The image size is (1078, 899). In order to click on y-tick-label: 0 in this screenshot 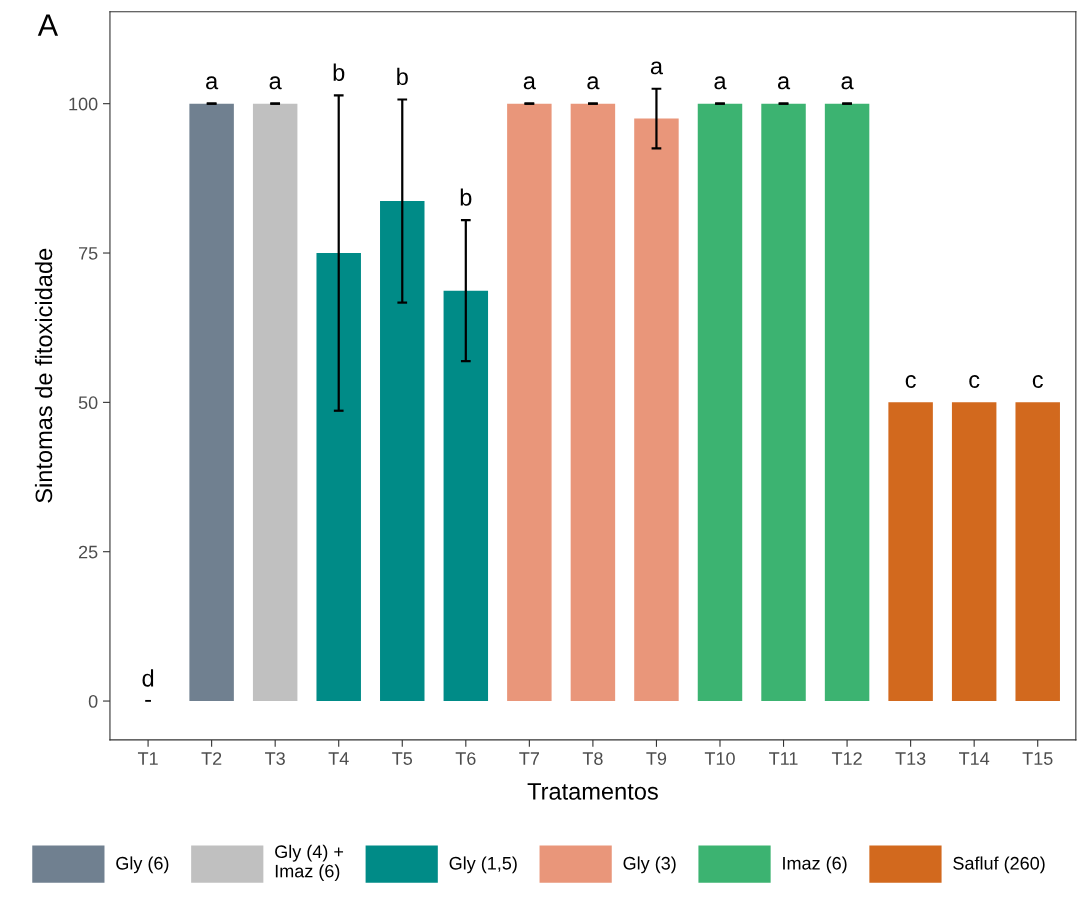, I will do `click(93, 701)`.